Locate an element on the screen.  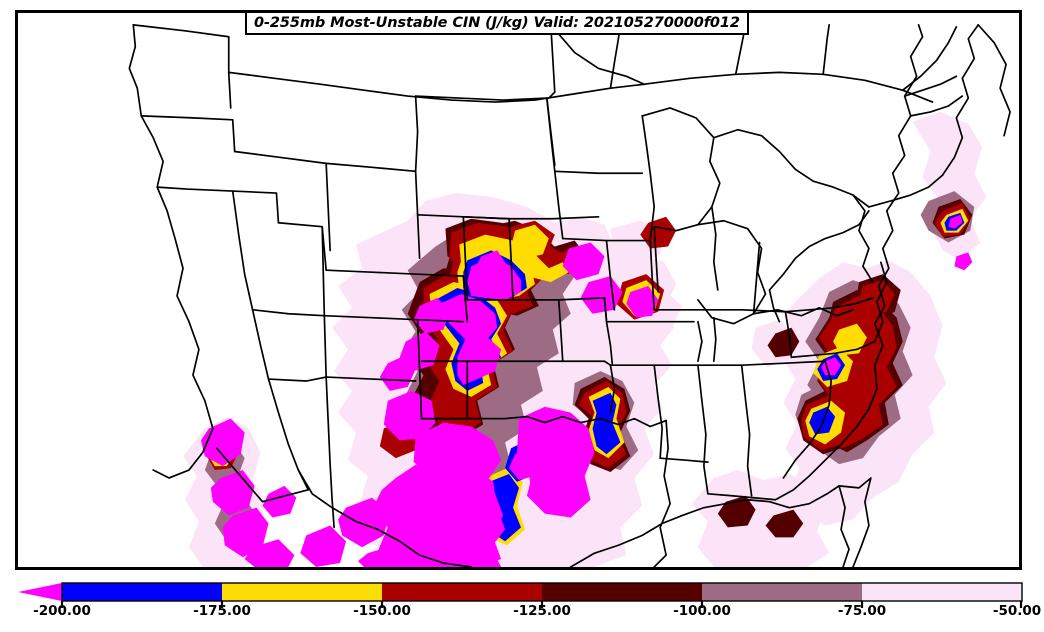
canada-st-lawrence is located at coordinates (929, 59).